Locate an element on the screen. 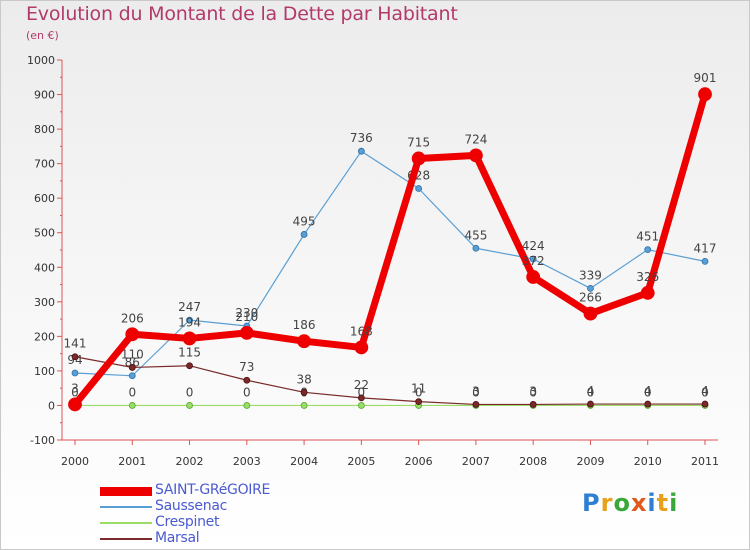  data-label-marsal: 73 is located at coordinates (246, 367).